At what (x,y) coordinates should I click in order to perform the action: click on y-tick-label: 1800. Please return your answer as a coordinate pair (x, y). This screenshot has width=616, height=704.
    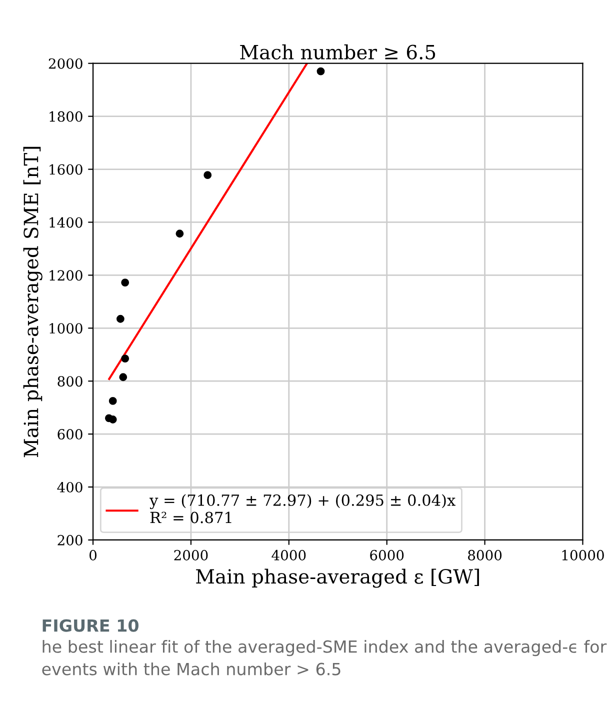
    Looking at the image, I should click on (66, 116).